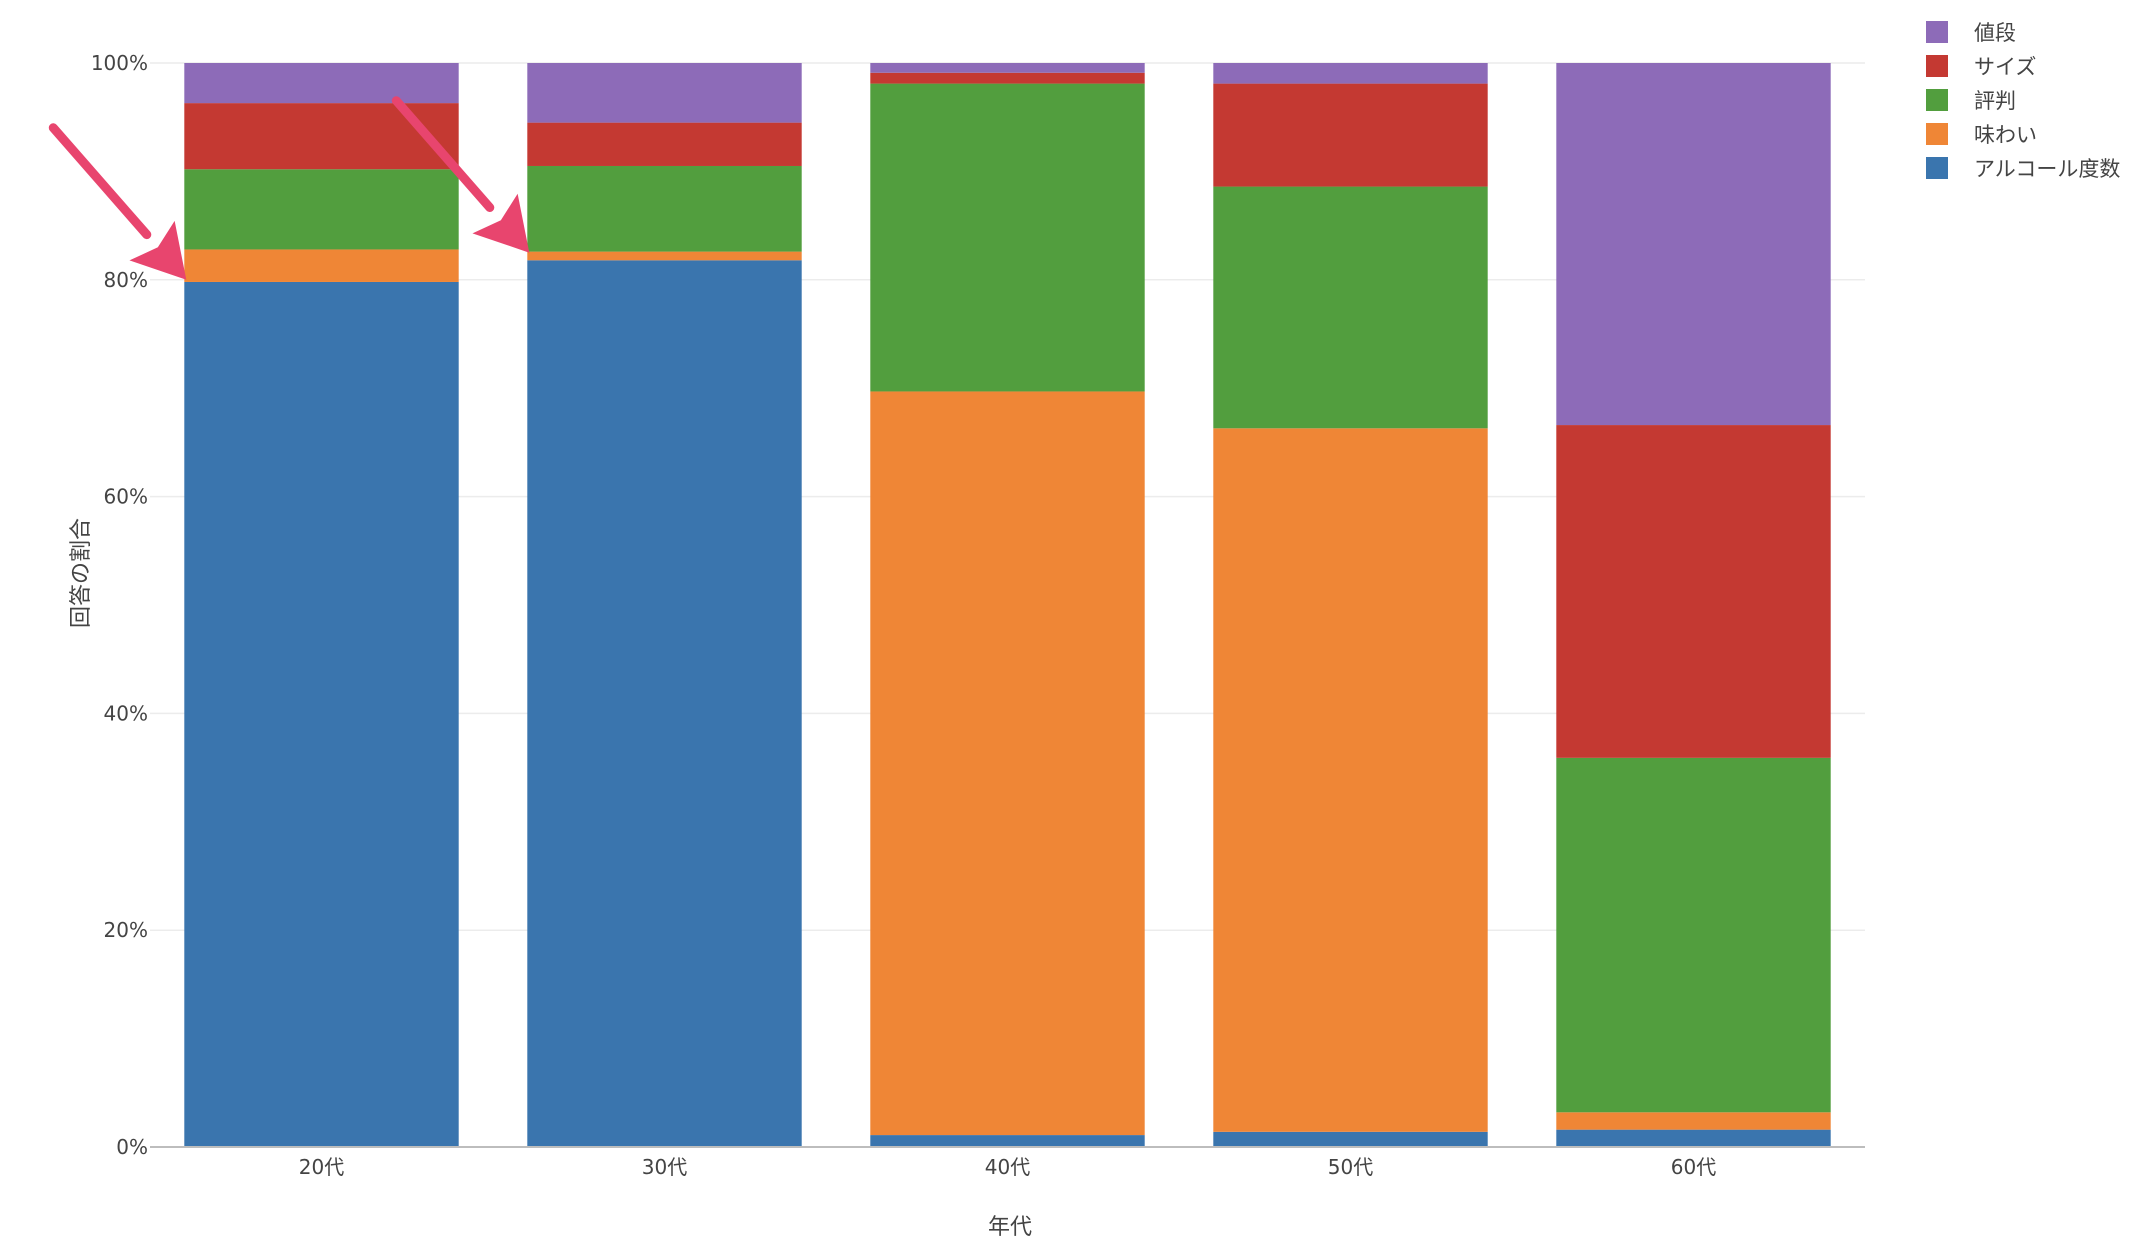 The width and height of the screenshot is (2152, 1242). What do you see at coordinates (126, 280) in the screenshot?
I see `y-tick-label: 80%` at bounding box center [126, 280].